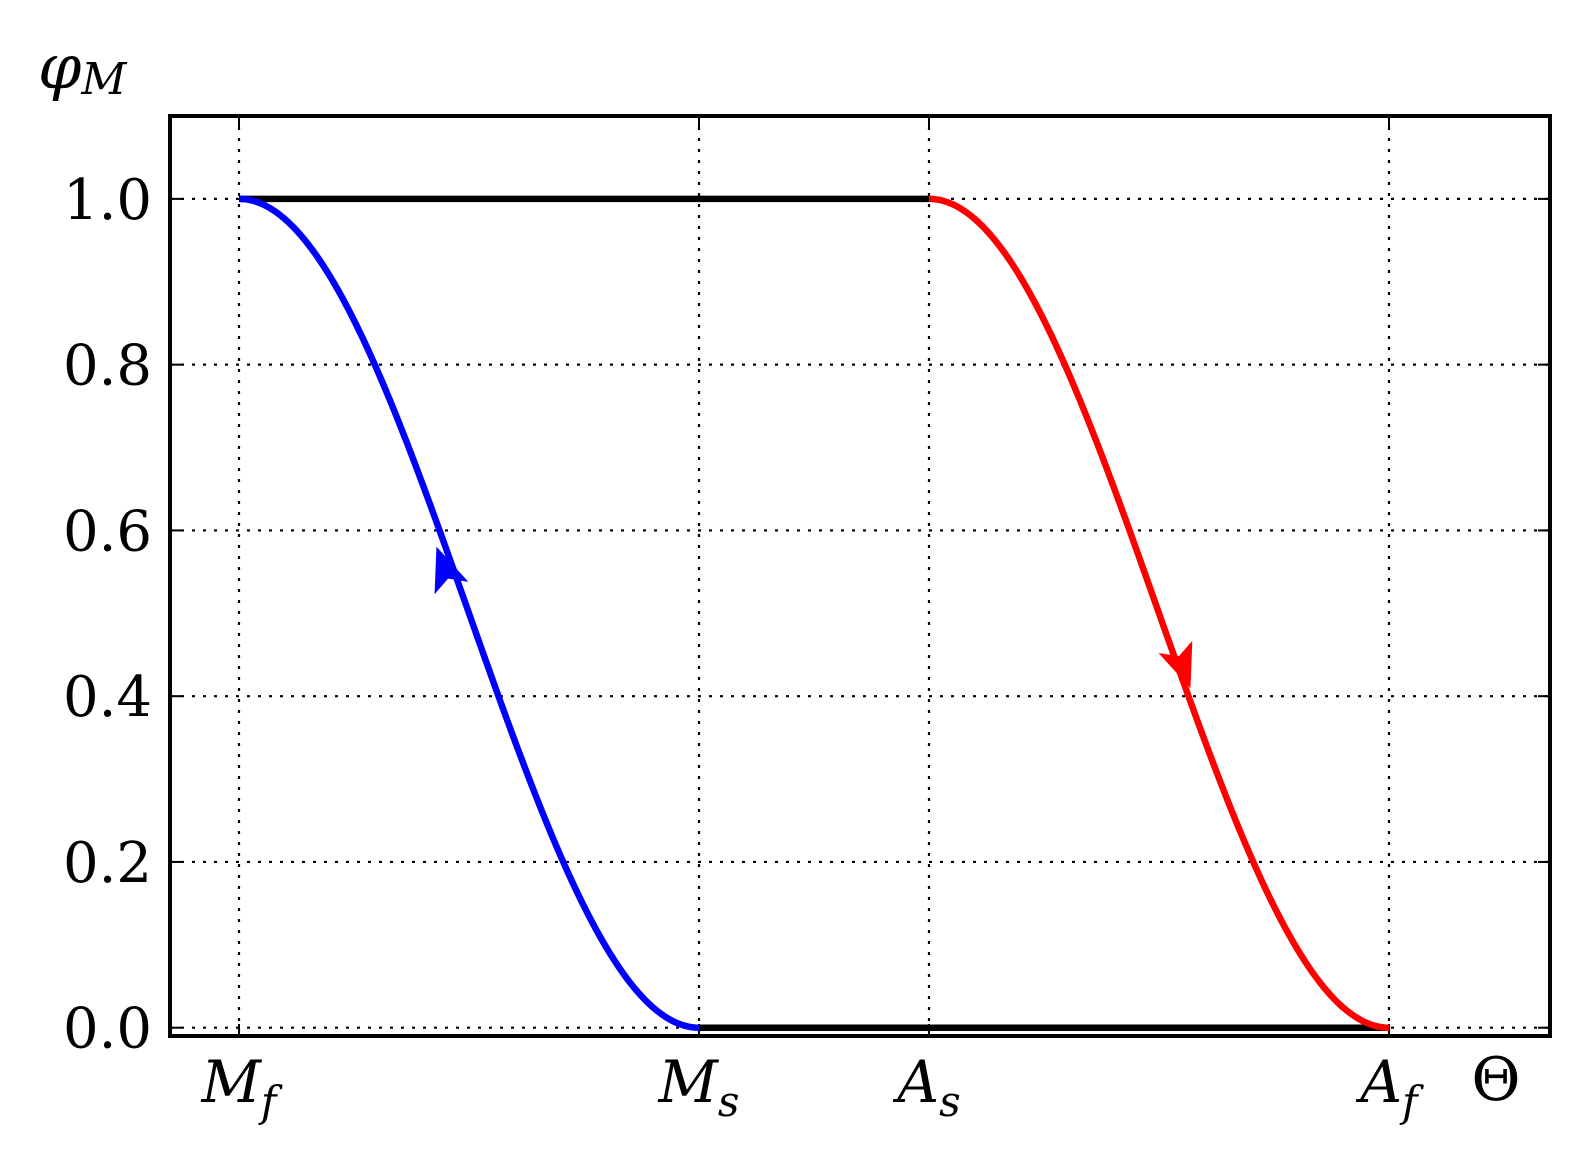  What do you see at coordinates (699, 1087) in the screenshot?
I see `x-tick-label-1: Ms` at bounding box center [699, 1087].